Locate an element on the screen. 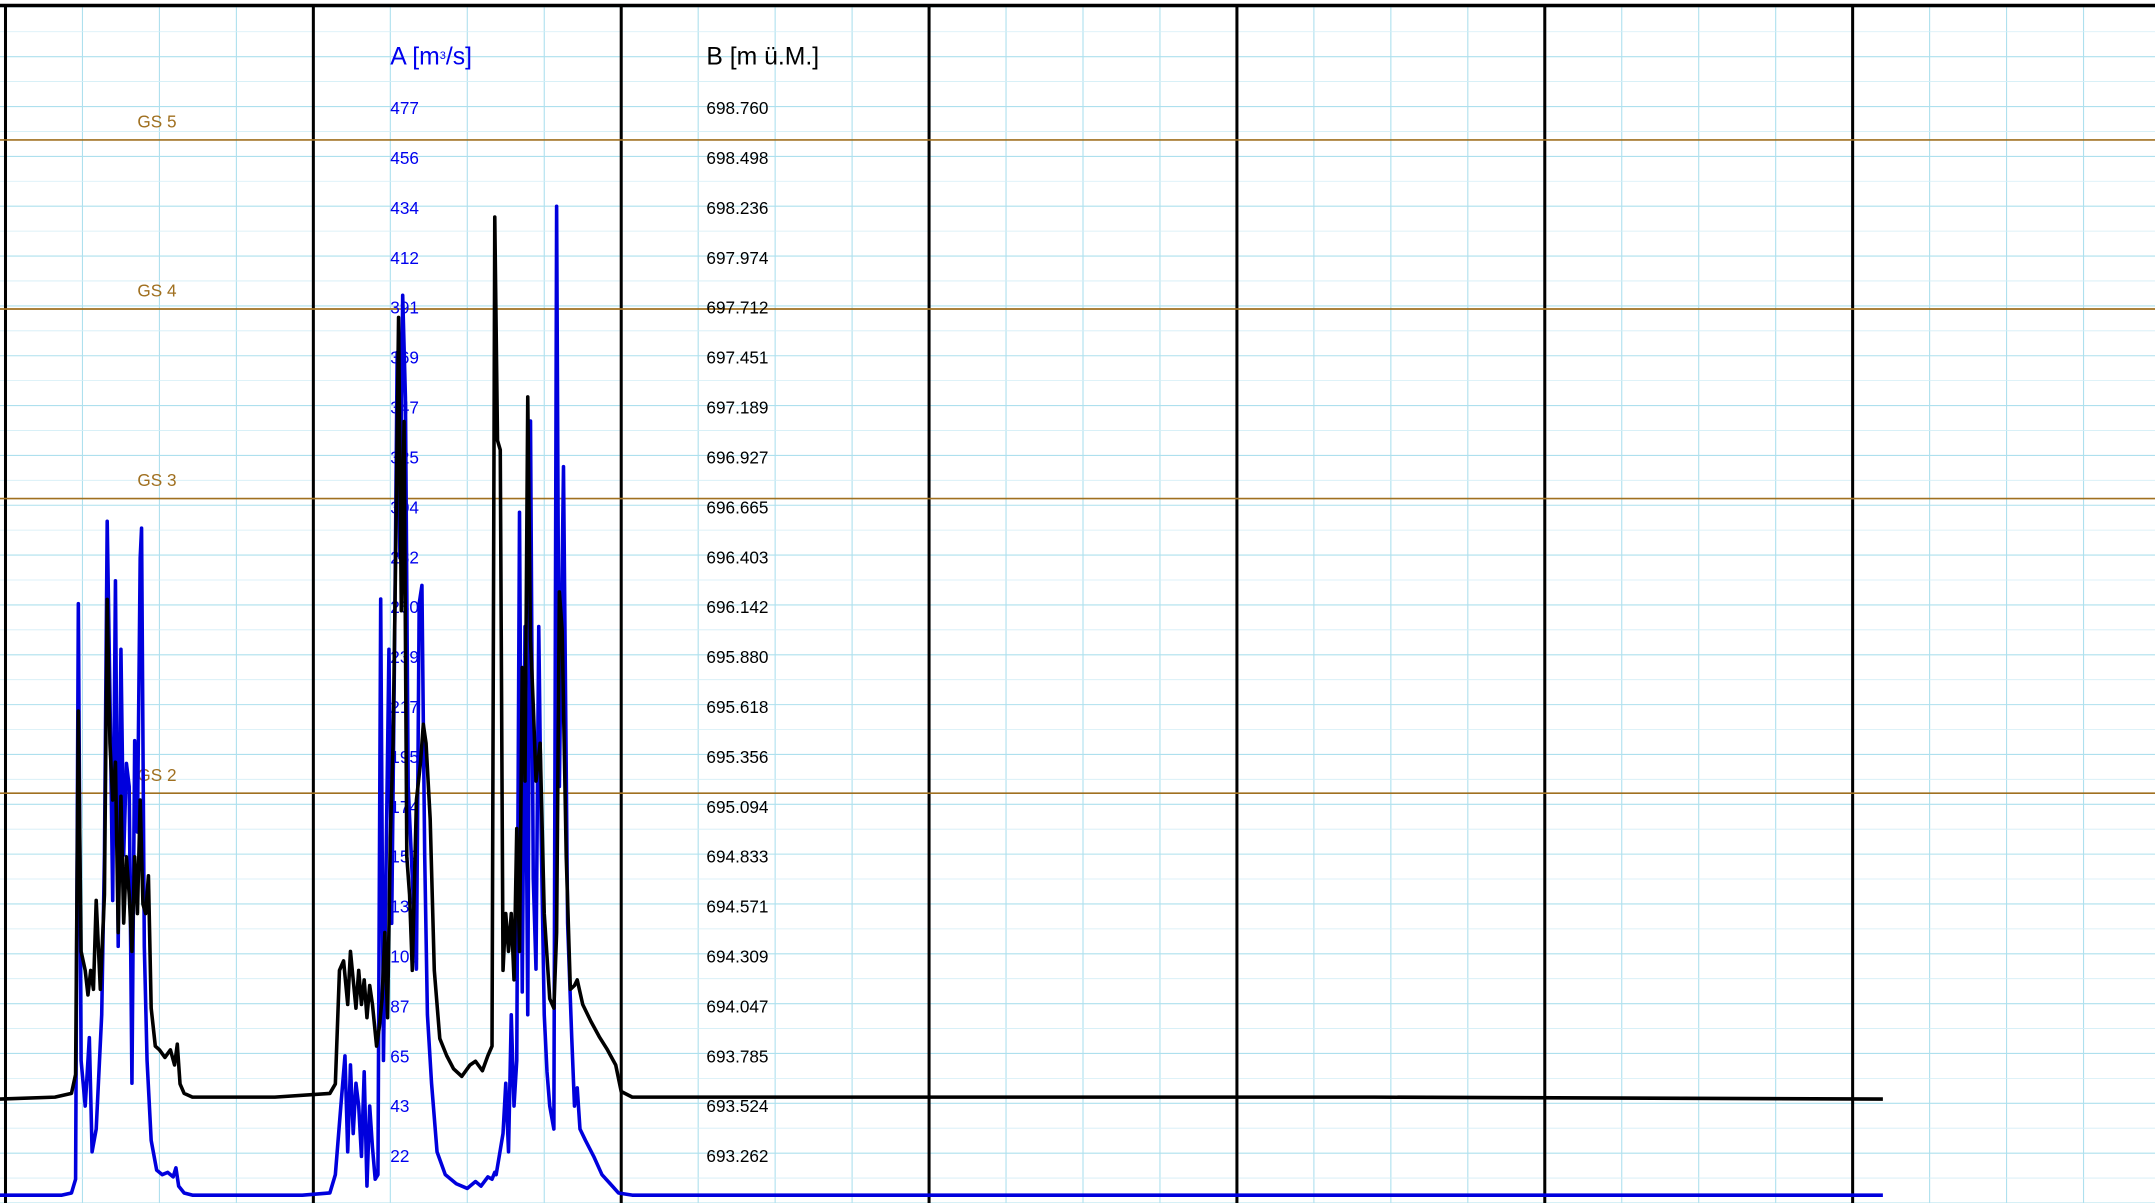 Image resolution: width=2155 pixels, height=1203 pixels. axis-b-title: B [m ü.M.] is located at coordinates (762, 57).